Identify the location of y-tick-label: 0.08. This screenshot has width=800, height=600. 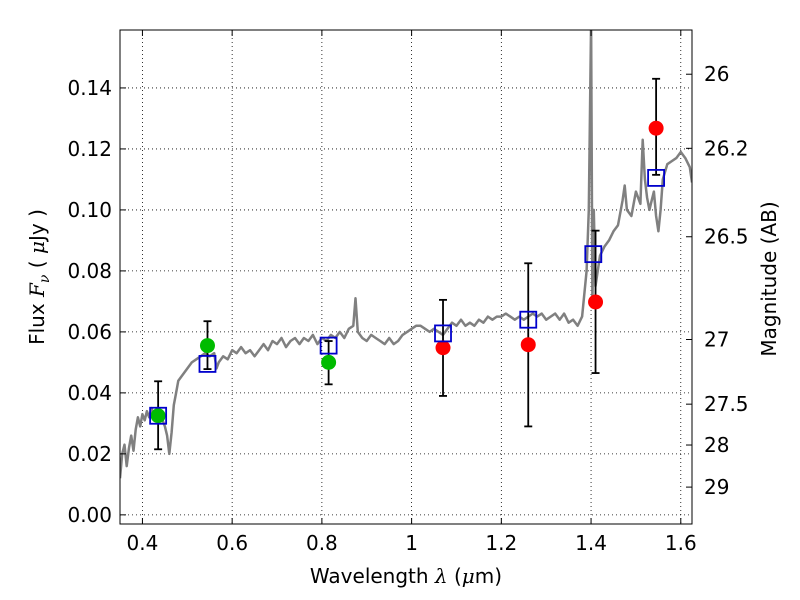
(89, 271).